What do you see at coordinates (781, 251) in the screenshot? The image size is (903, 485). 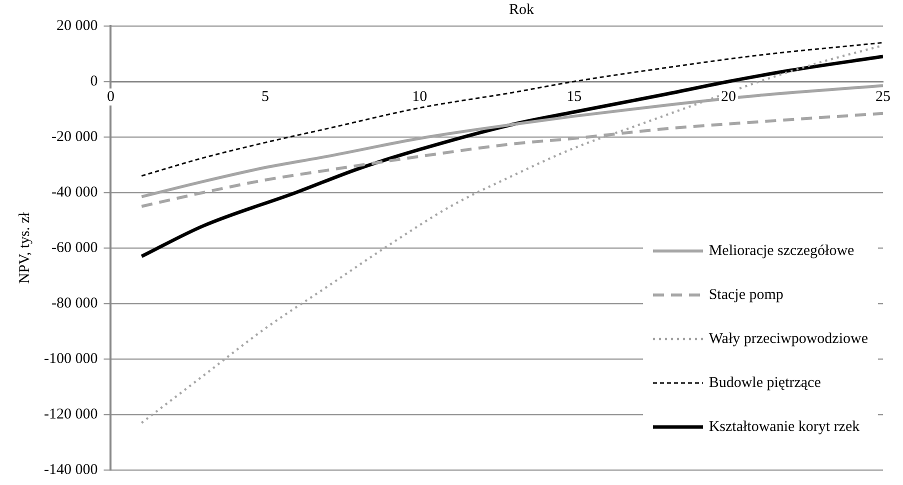 I see `legend-label: Melioracje szczegółowe` at bounding box center [781, 251].